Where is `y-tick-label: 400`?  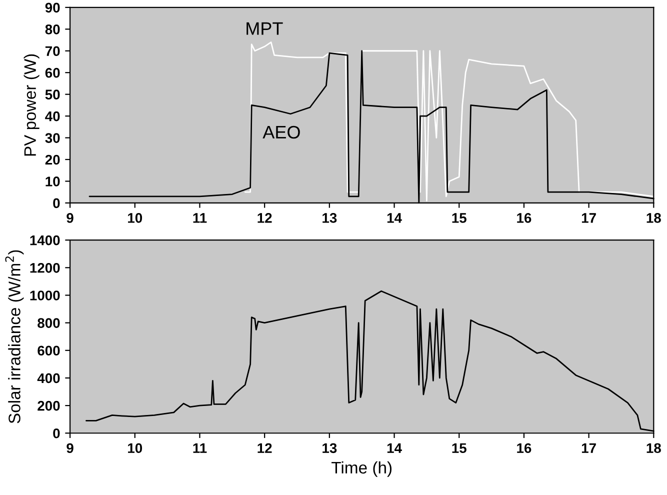
y-tick-label: 400 is located at coordinates (48, 378).